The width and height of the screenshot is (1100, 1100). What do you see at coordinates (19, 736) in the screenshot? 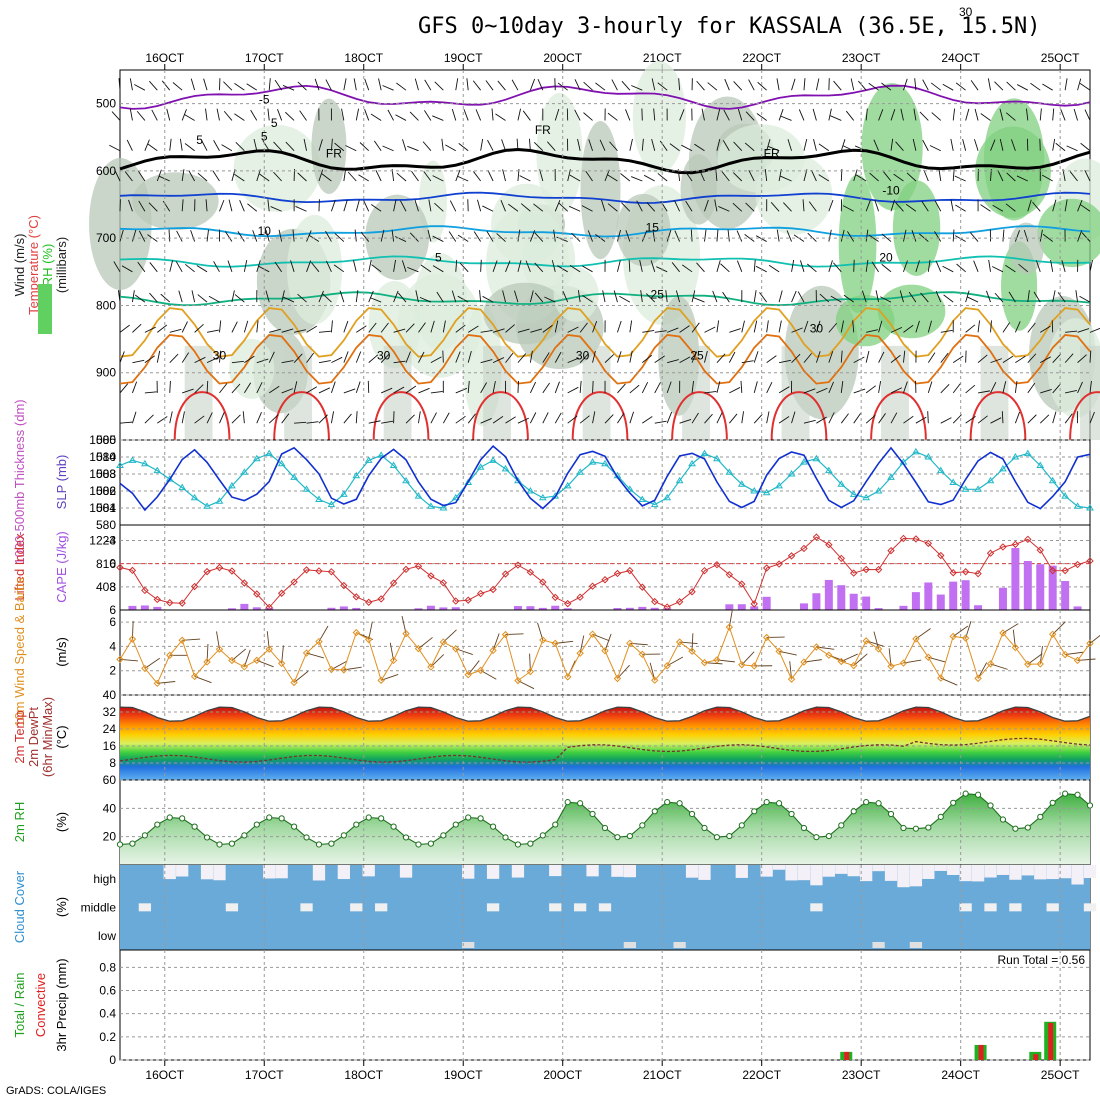
I see `panel-y-label: 2m Temp` at bounding box center [19, 736].